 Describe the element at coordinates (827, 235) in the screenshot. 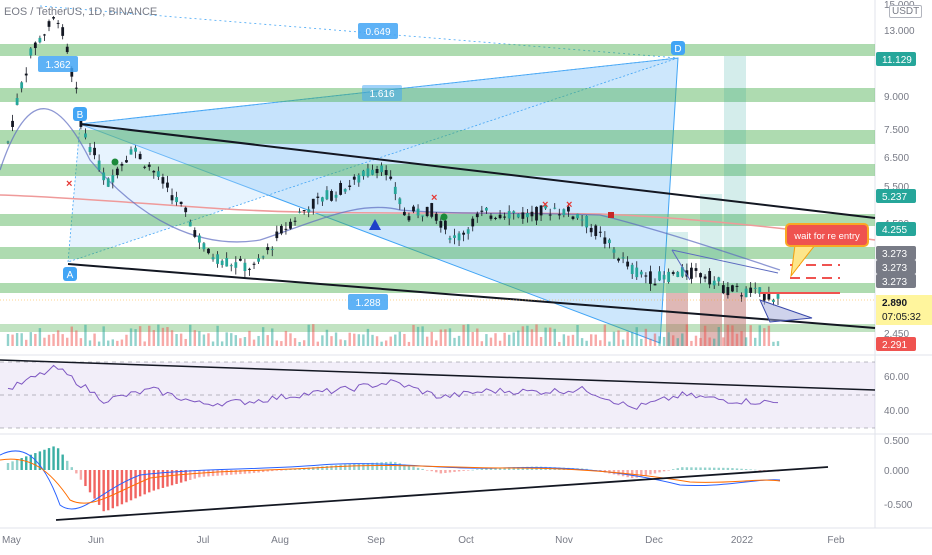

I see `annotation-callout` at that location.